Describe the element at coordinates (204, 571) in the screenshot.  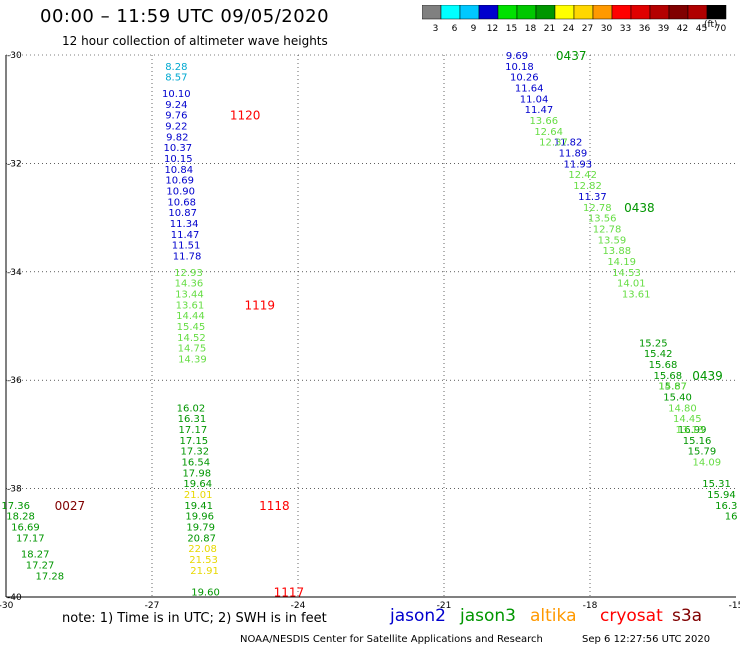
I see `wave-height-point: 21.91` at that location.